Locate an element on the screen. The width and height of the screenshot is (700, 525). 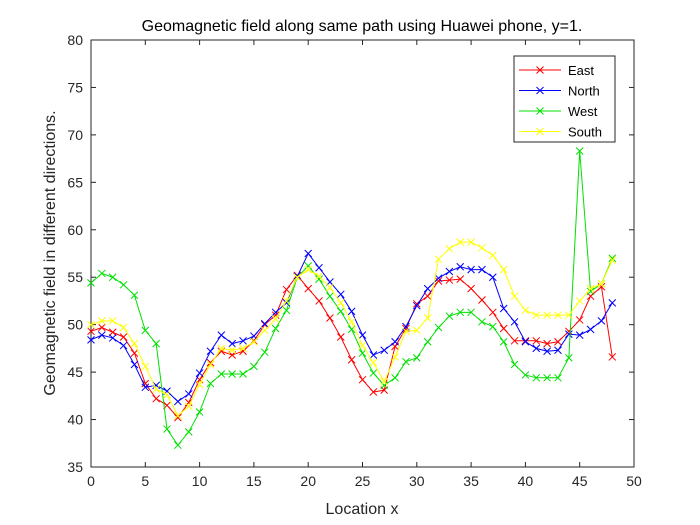
x-axis-label: Location x is located at coordinates (362, 509).